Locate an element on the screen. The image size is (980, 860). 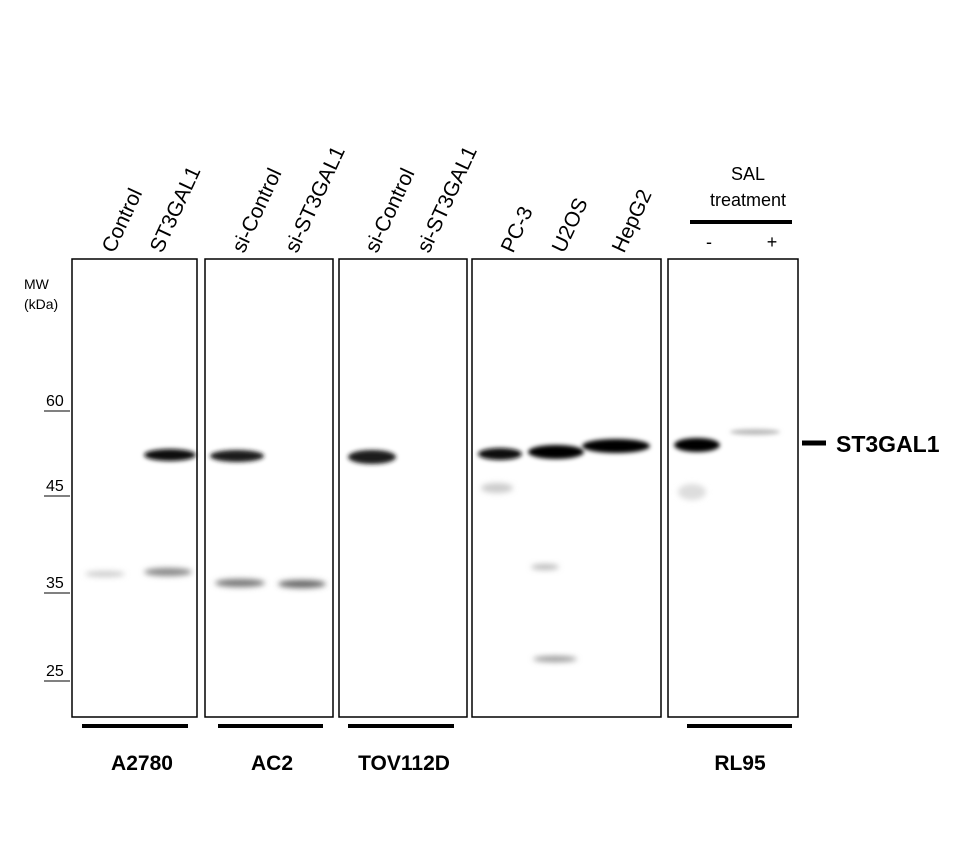
lane-label: PC-3 is located at coordinates (517, 229).